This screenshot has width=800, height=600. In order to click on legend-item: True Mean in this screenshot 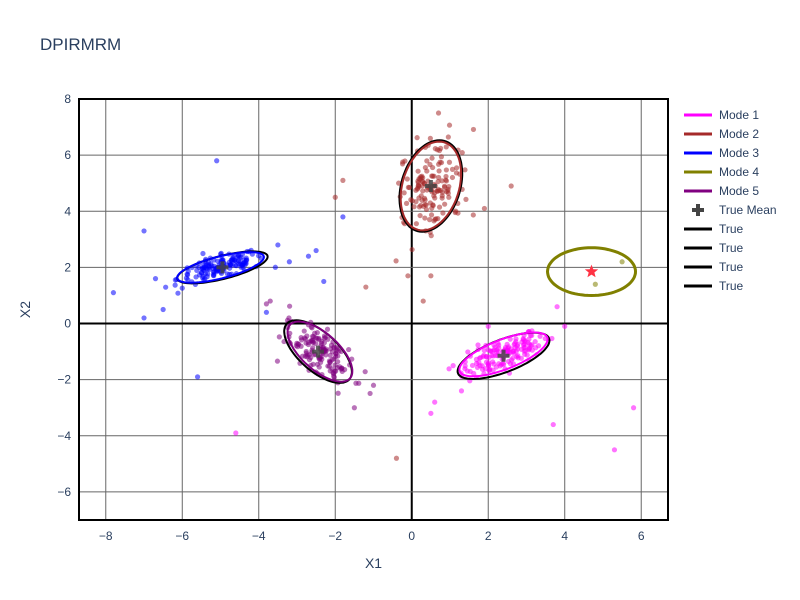, I will do `click(734, 210)`.